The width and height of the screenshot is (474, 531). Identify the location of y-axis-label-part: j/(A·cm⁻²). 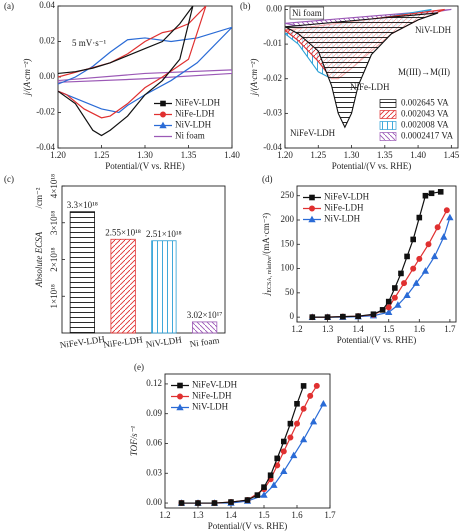
(27, 78).